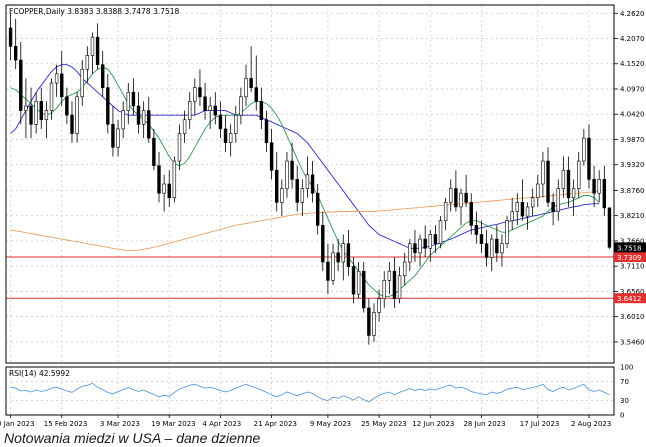 This screenshot has width=646, height=447. I want to click on chart-caption: Notowania miedzi w USA – dane dzienne, so click(132, 438).